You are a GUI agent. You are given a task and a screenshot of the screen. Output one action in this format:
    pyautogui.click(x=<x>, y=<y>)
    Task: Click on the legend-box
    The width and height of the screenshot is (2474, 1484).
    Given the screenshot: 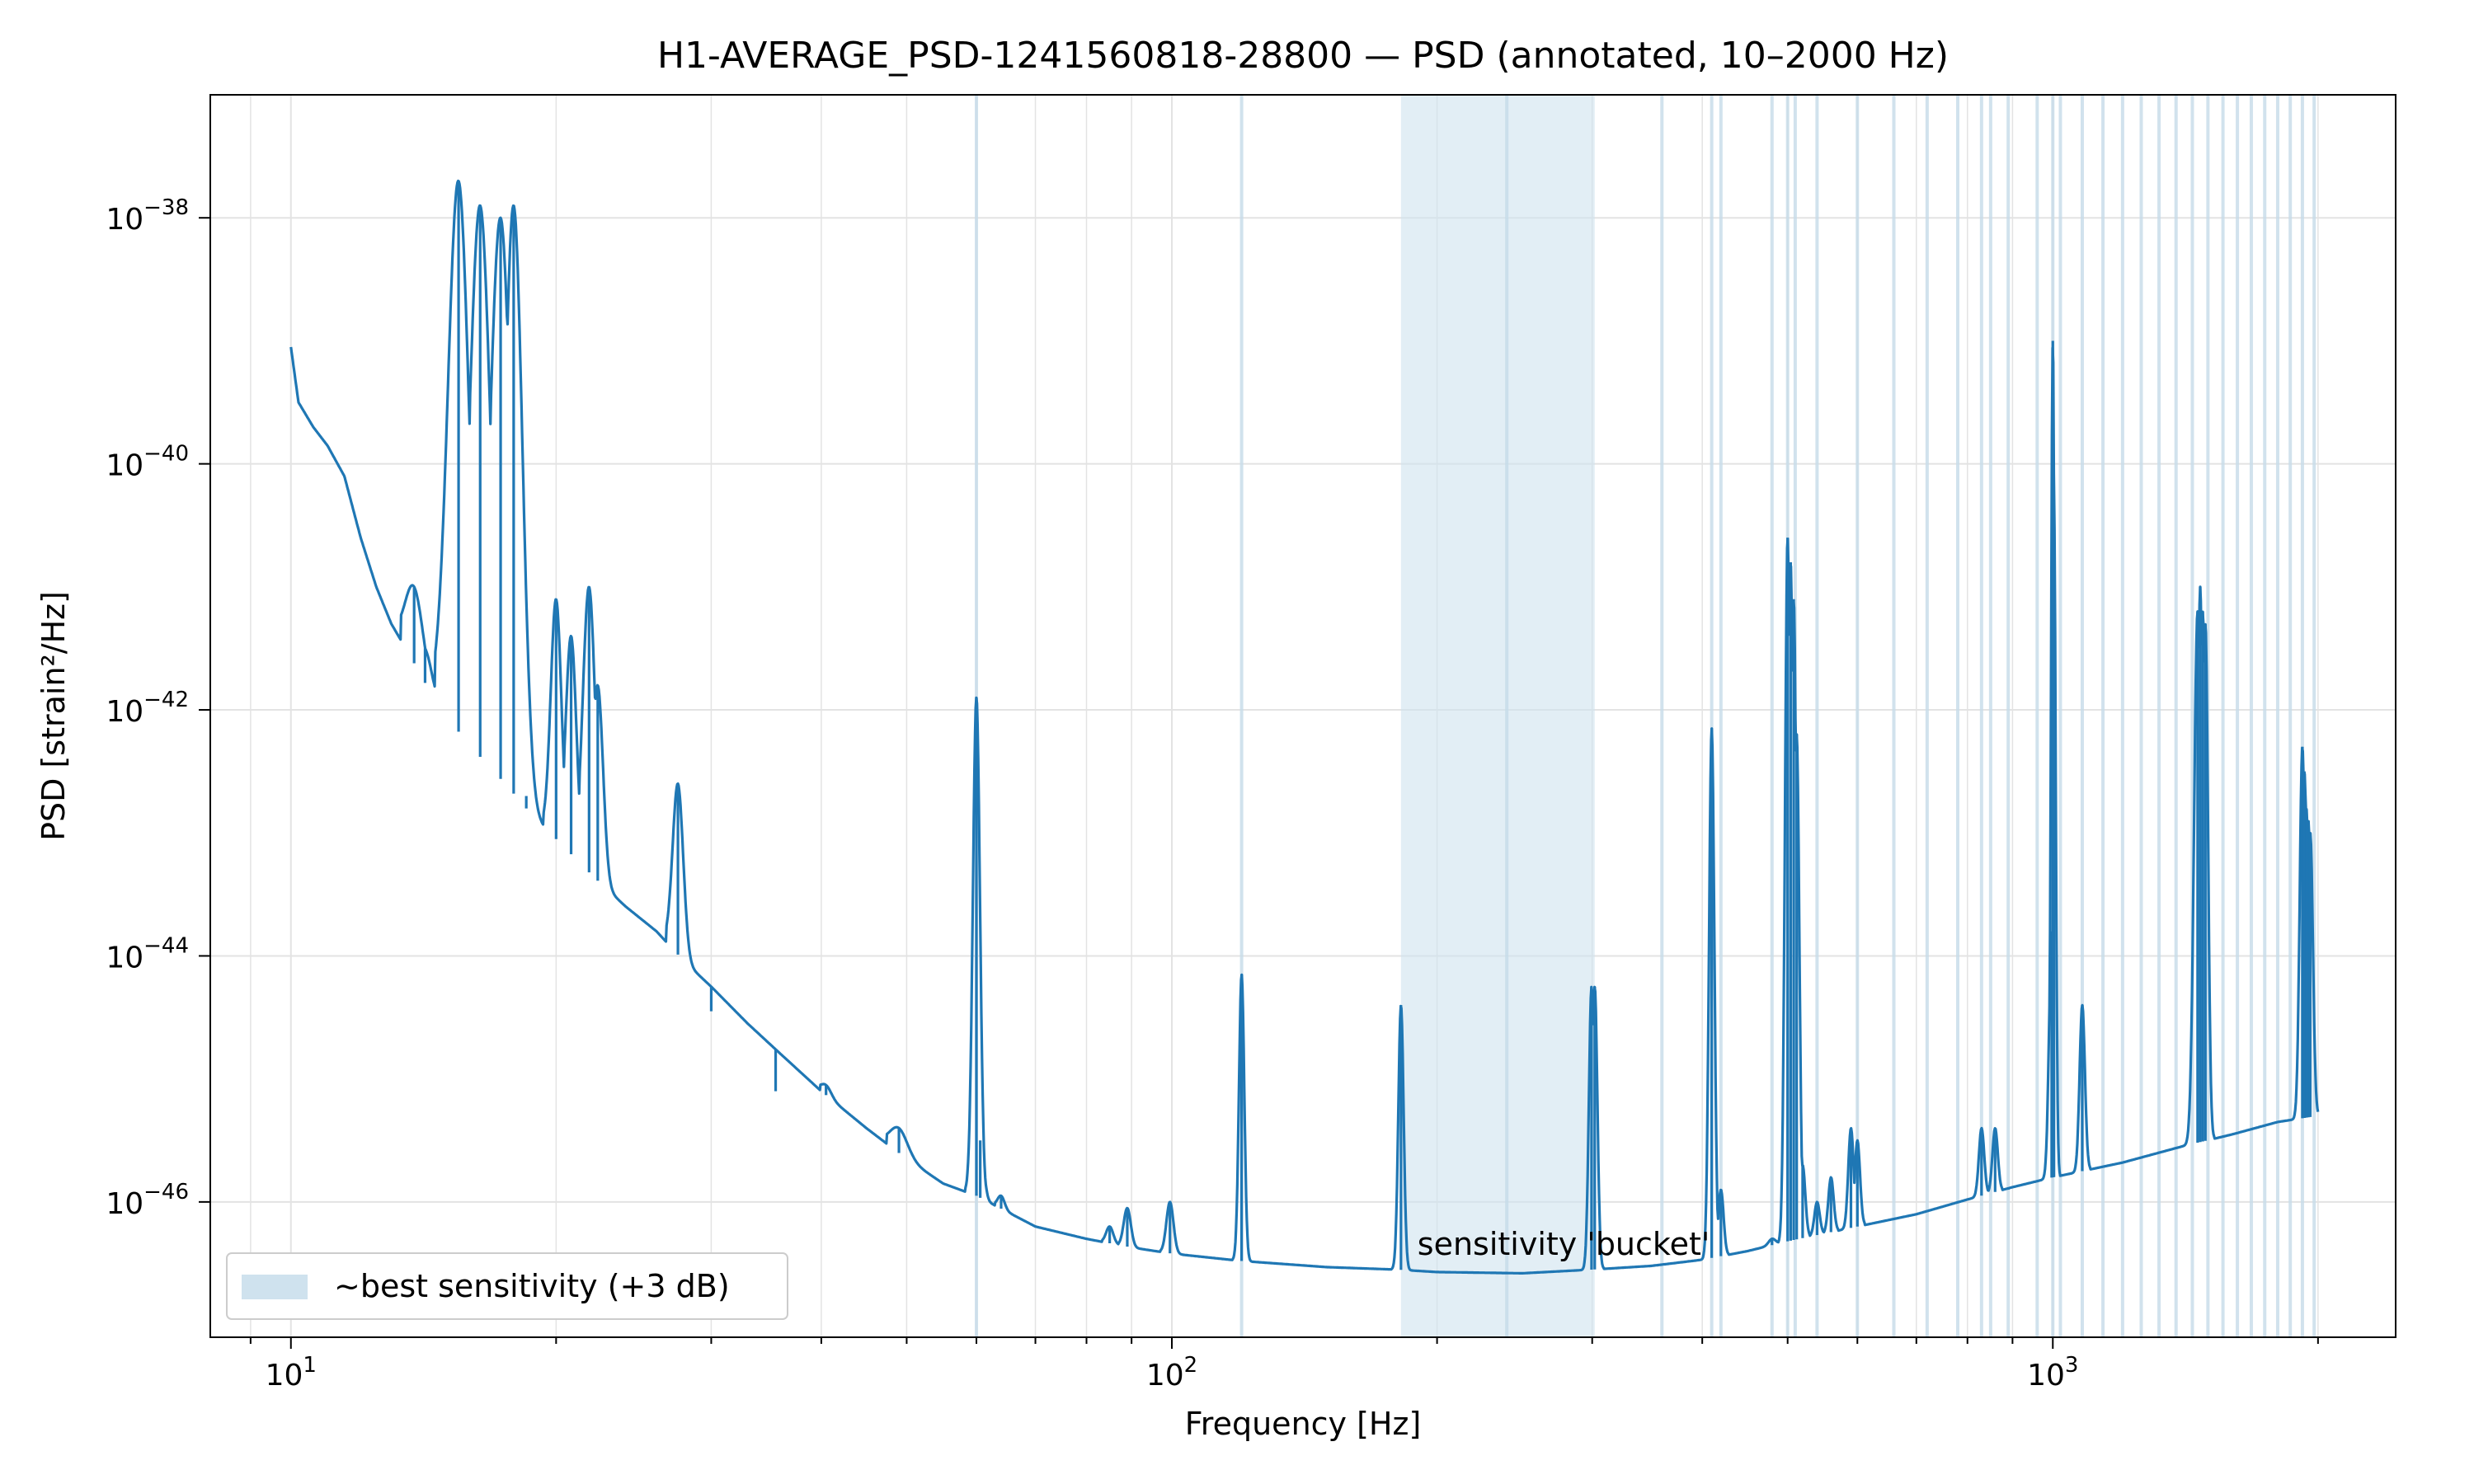 What is the action you would take?
    pyautogui.click(x=507, y=1286)
    